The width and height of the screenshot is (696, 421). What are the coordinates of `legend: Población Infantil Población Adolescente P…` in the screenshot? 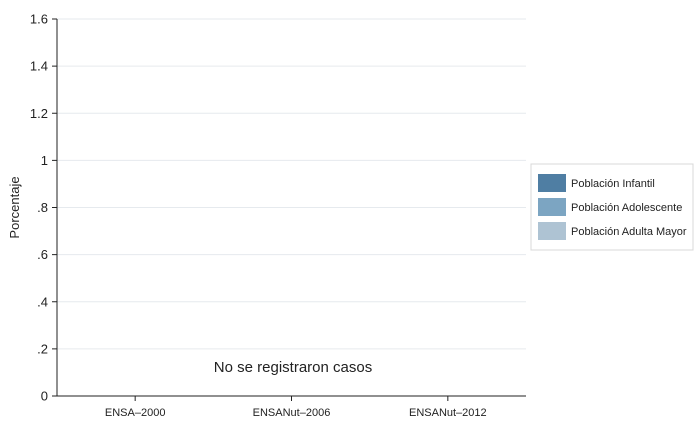 It's located at (612, 207).